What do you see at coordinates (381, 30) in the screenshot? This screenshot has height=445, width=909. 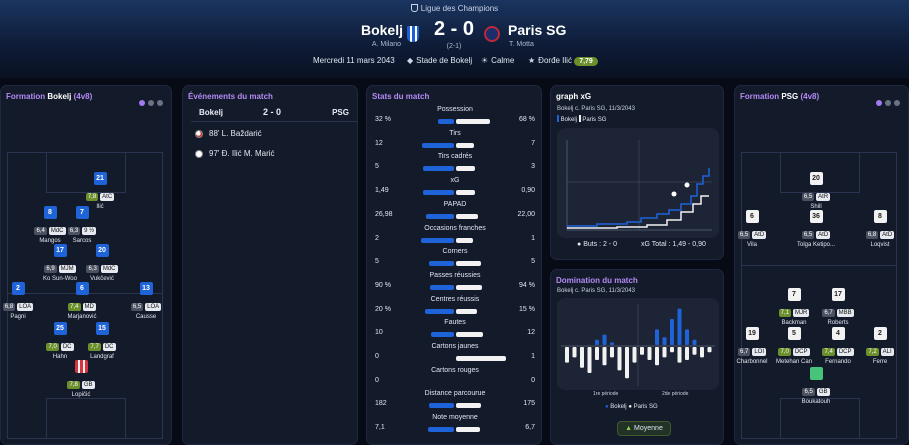 I see `home-team-name: Bokelj` at bounding box center [381, 30].